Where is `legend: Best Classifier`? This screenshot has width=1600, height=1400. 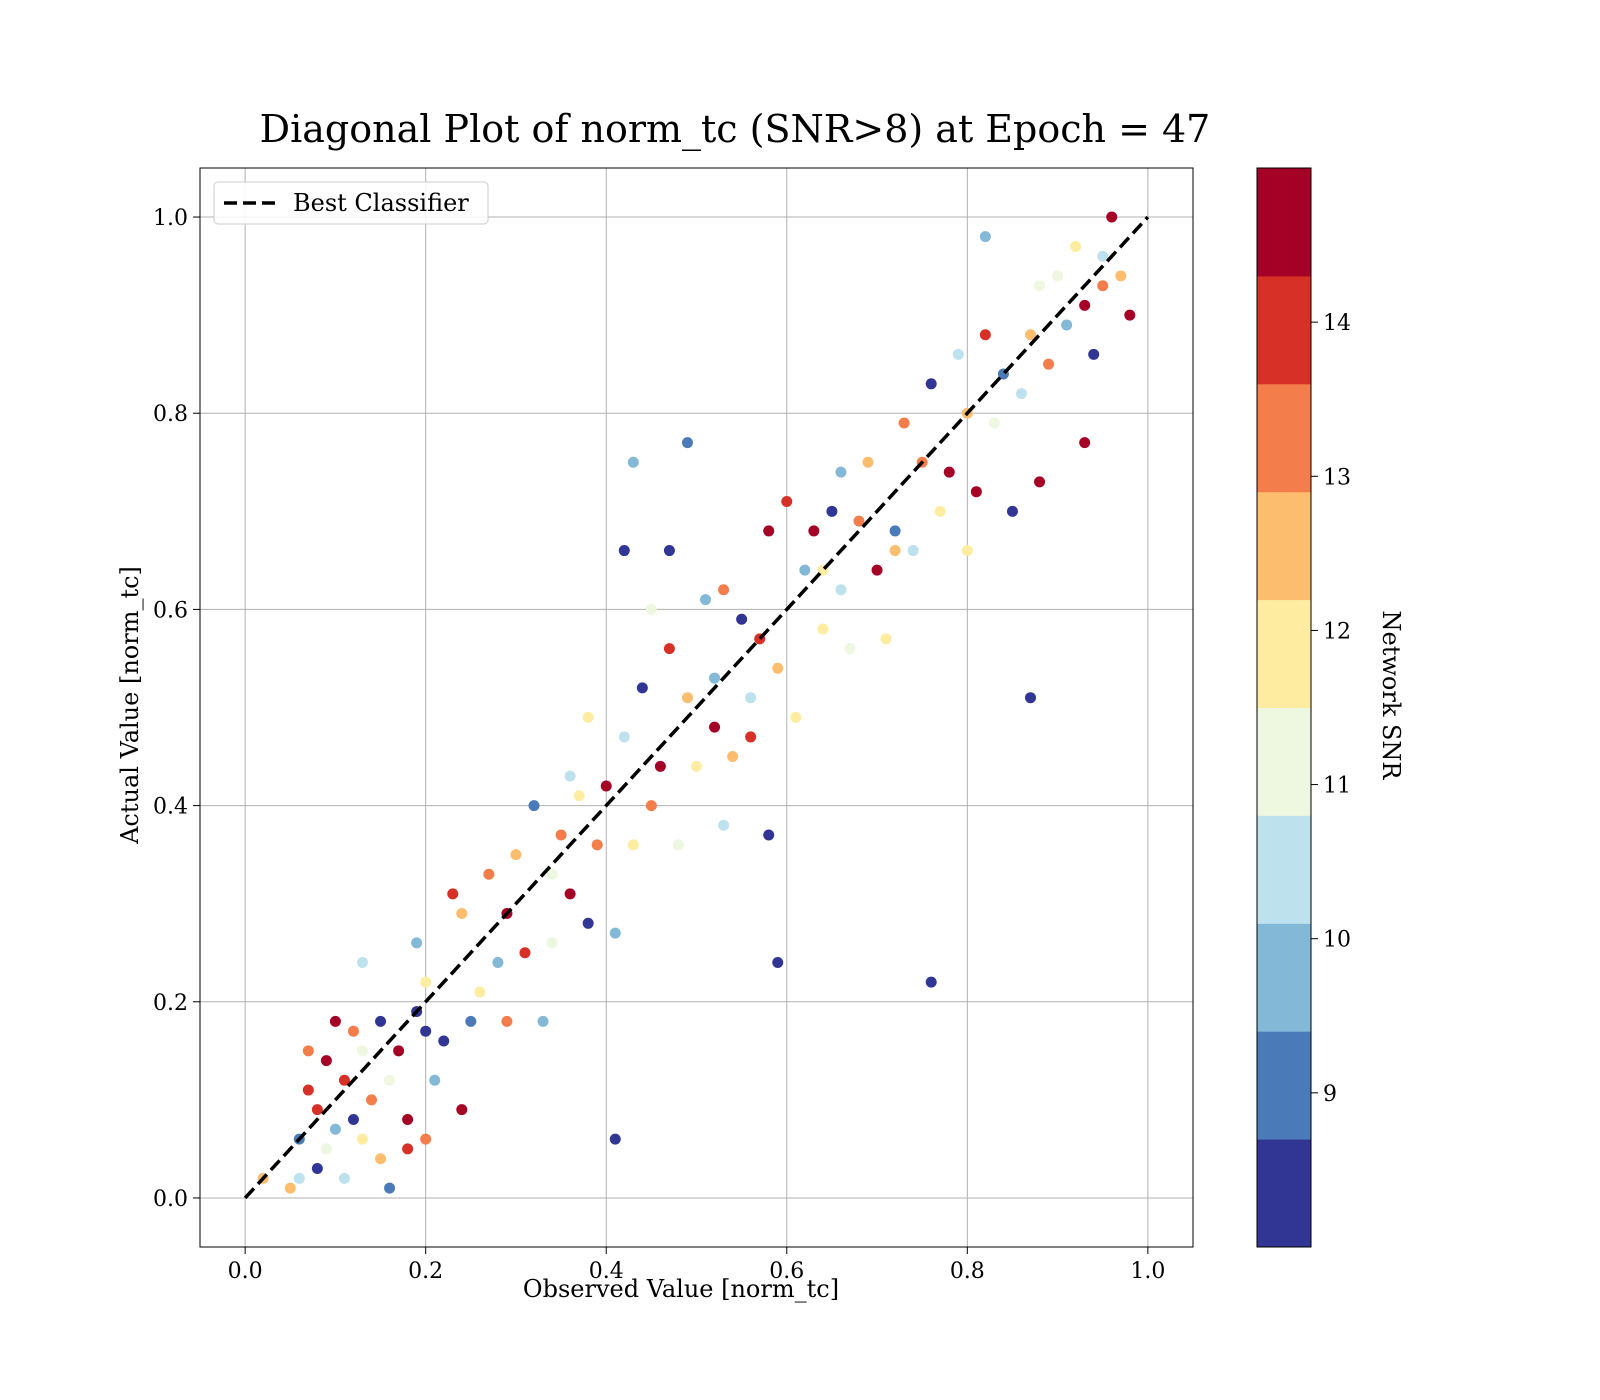 legend: Best Classifier is located at coordinates (351, 203).